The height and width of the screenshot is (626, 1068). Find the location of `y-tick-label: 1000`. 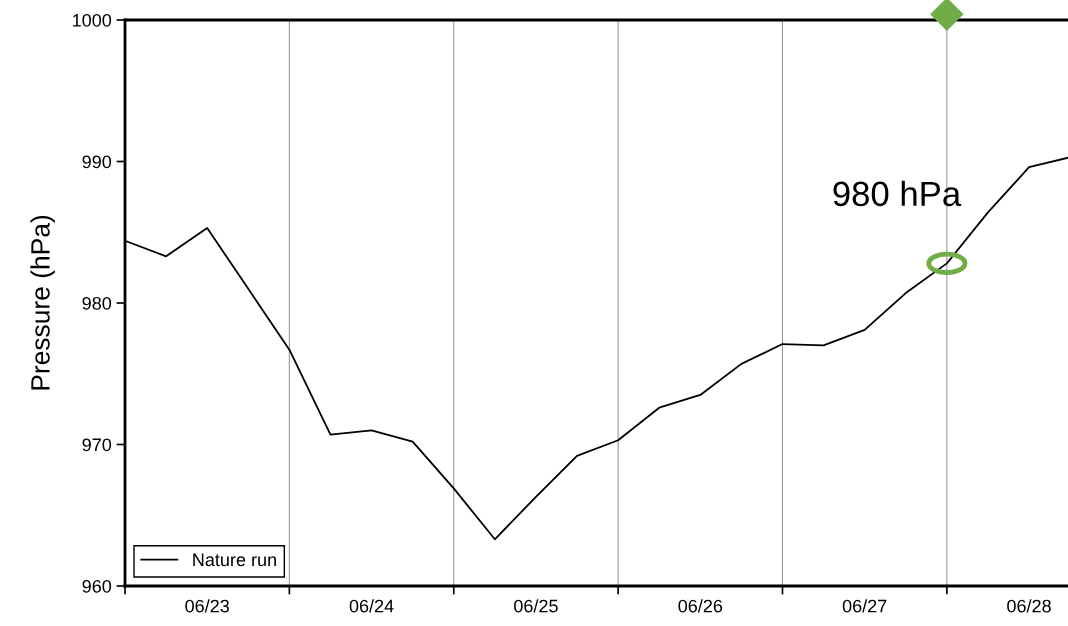

y-tick-label: 1000 is located at coordinates (92, 20).